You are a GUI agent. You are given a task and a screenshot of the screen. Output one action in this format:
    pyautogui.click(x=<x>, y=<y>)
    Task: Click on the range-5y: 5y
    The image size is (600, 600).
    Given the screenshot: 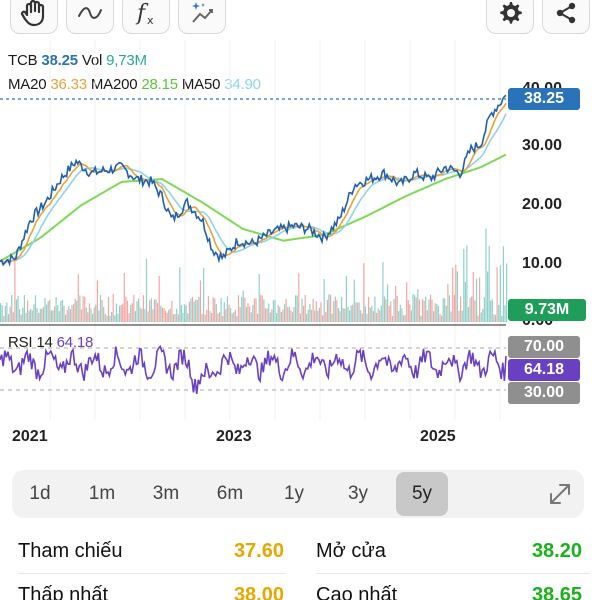 What is the action you would take?
    pyautogui.click(x=422, y=494)
    